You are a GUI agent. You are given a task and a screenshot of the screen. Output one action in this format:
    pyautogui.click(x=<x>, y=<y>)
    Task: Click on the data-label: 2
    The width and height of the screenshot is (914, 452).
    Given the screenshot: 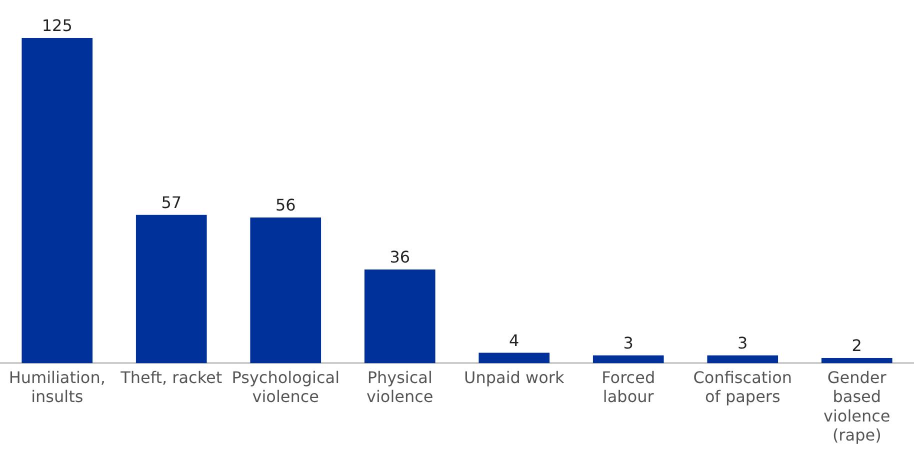 What is the action you would take?
    pyautogui.click(x=857, y=346)
    